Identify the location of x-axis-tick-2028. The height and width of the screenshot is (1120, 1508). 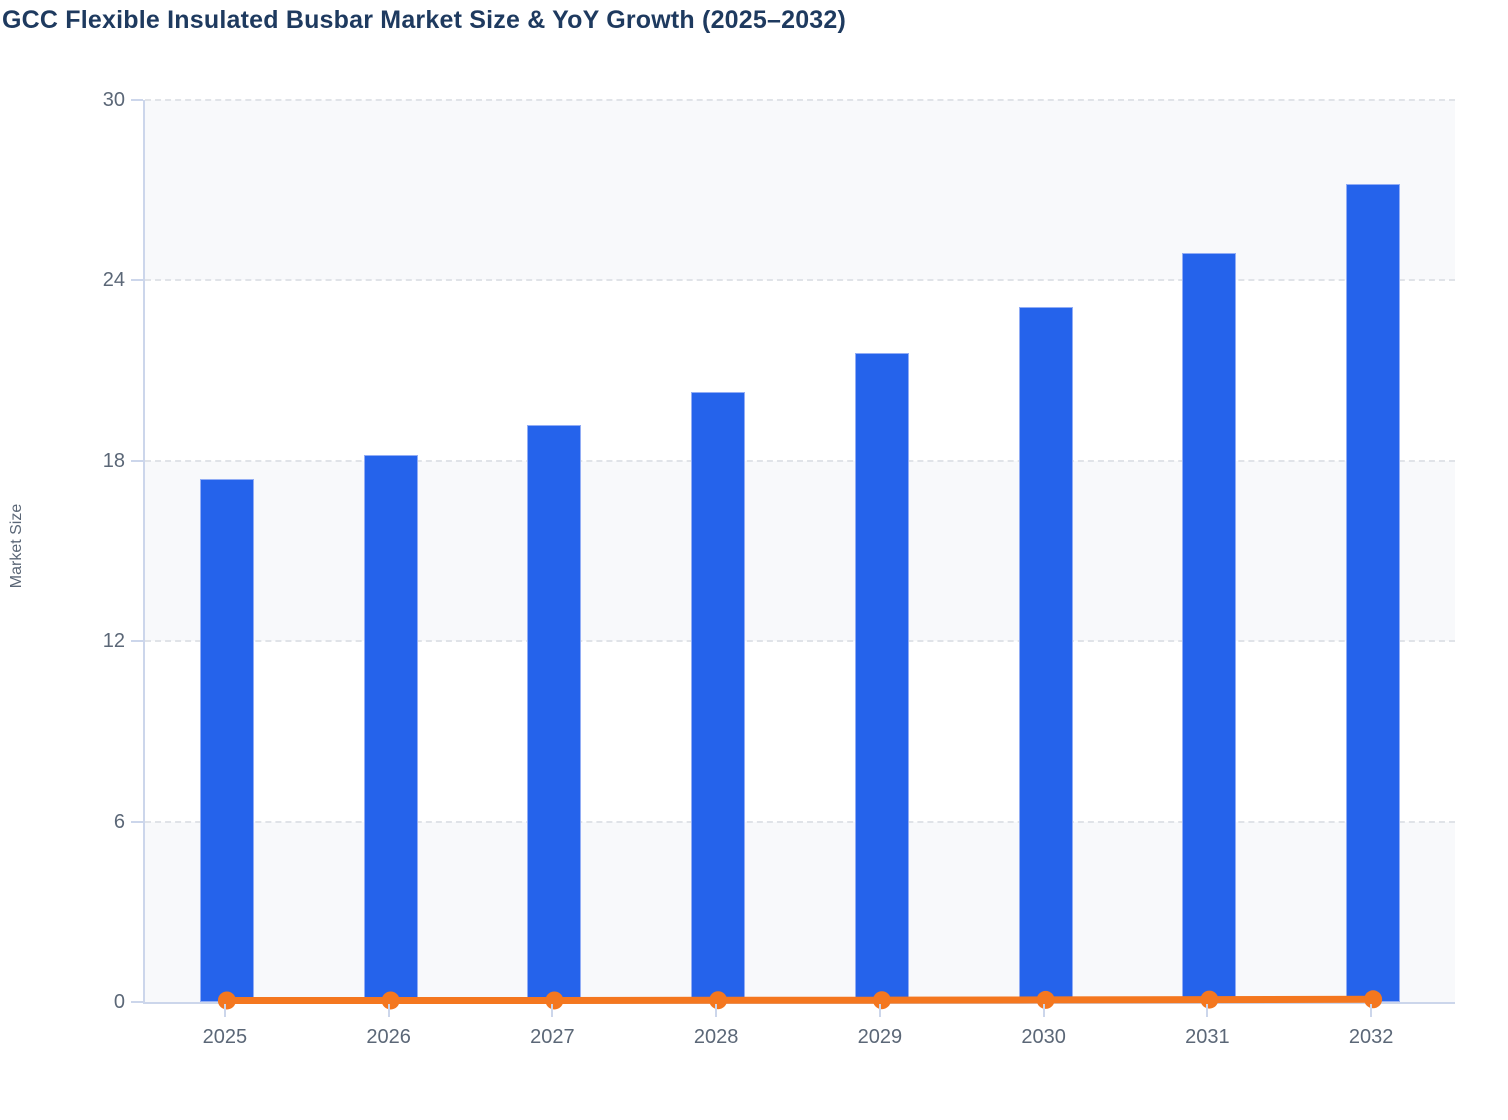
(716, 1010).